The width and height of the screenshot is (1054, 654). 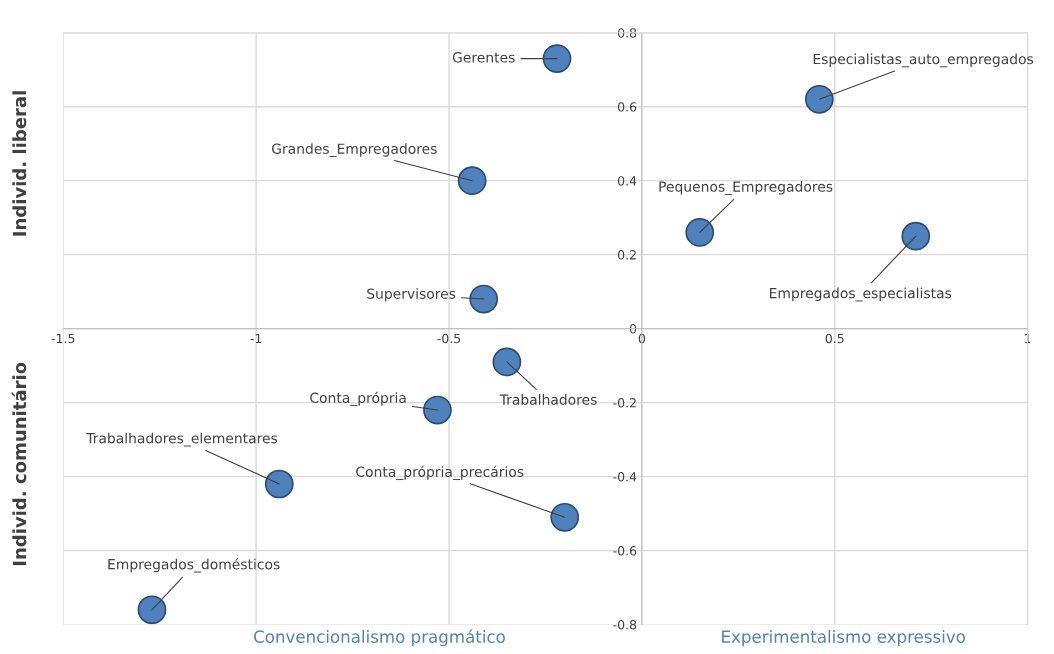 What do you see at coordinates (182, 439) in the screenshot?
I see `annotation: Trabalhadores_elementares` at bounding box center [182, 439].